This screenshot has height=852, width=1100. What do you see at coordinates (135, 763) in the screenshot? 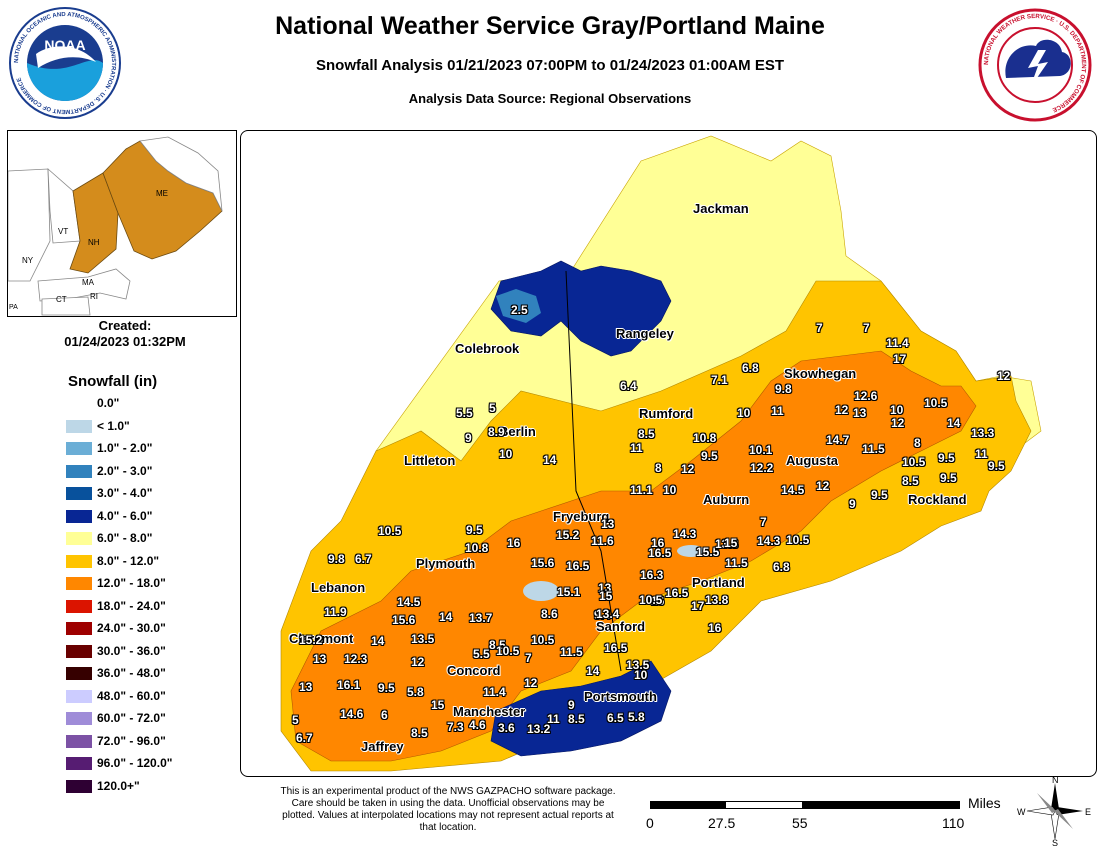
I see `legend-label: 96.0" - 120.0"` at bounding box center [135, 763].